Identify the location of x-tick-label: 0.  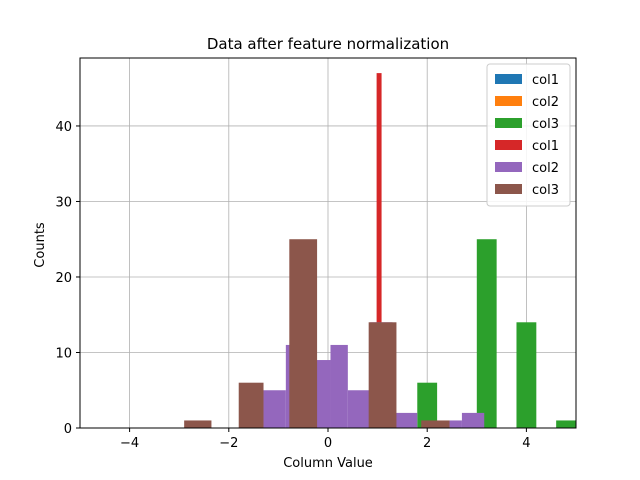
(328, 443).